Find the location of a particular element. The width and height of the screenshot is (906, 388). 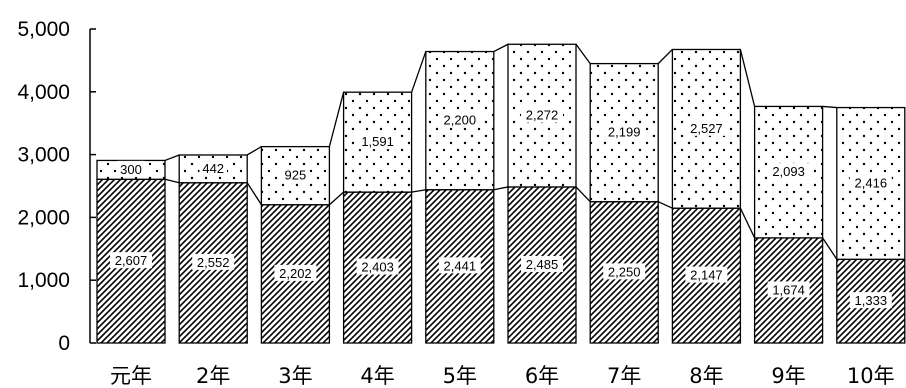

x-category-label: 6年 is located at coordinates (542, 376).